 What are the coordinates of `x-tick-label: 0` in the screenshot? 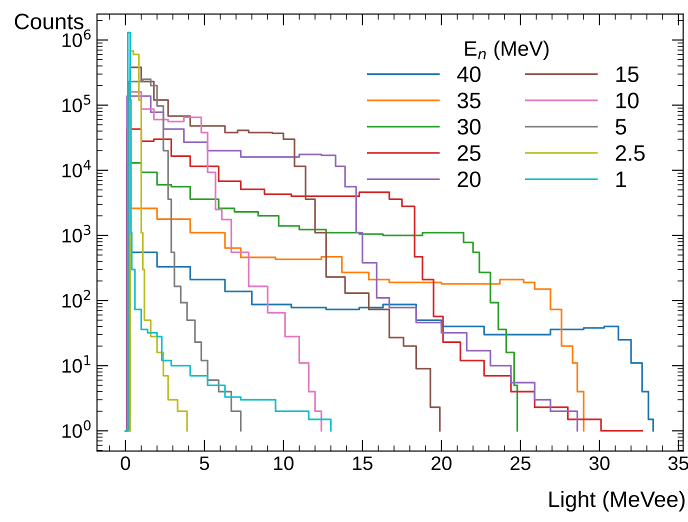 It's located at (125, 463).